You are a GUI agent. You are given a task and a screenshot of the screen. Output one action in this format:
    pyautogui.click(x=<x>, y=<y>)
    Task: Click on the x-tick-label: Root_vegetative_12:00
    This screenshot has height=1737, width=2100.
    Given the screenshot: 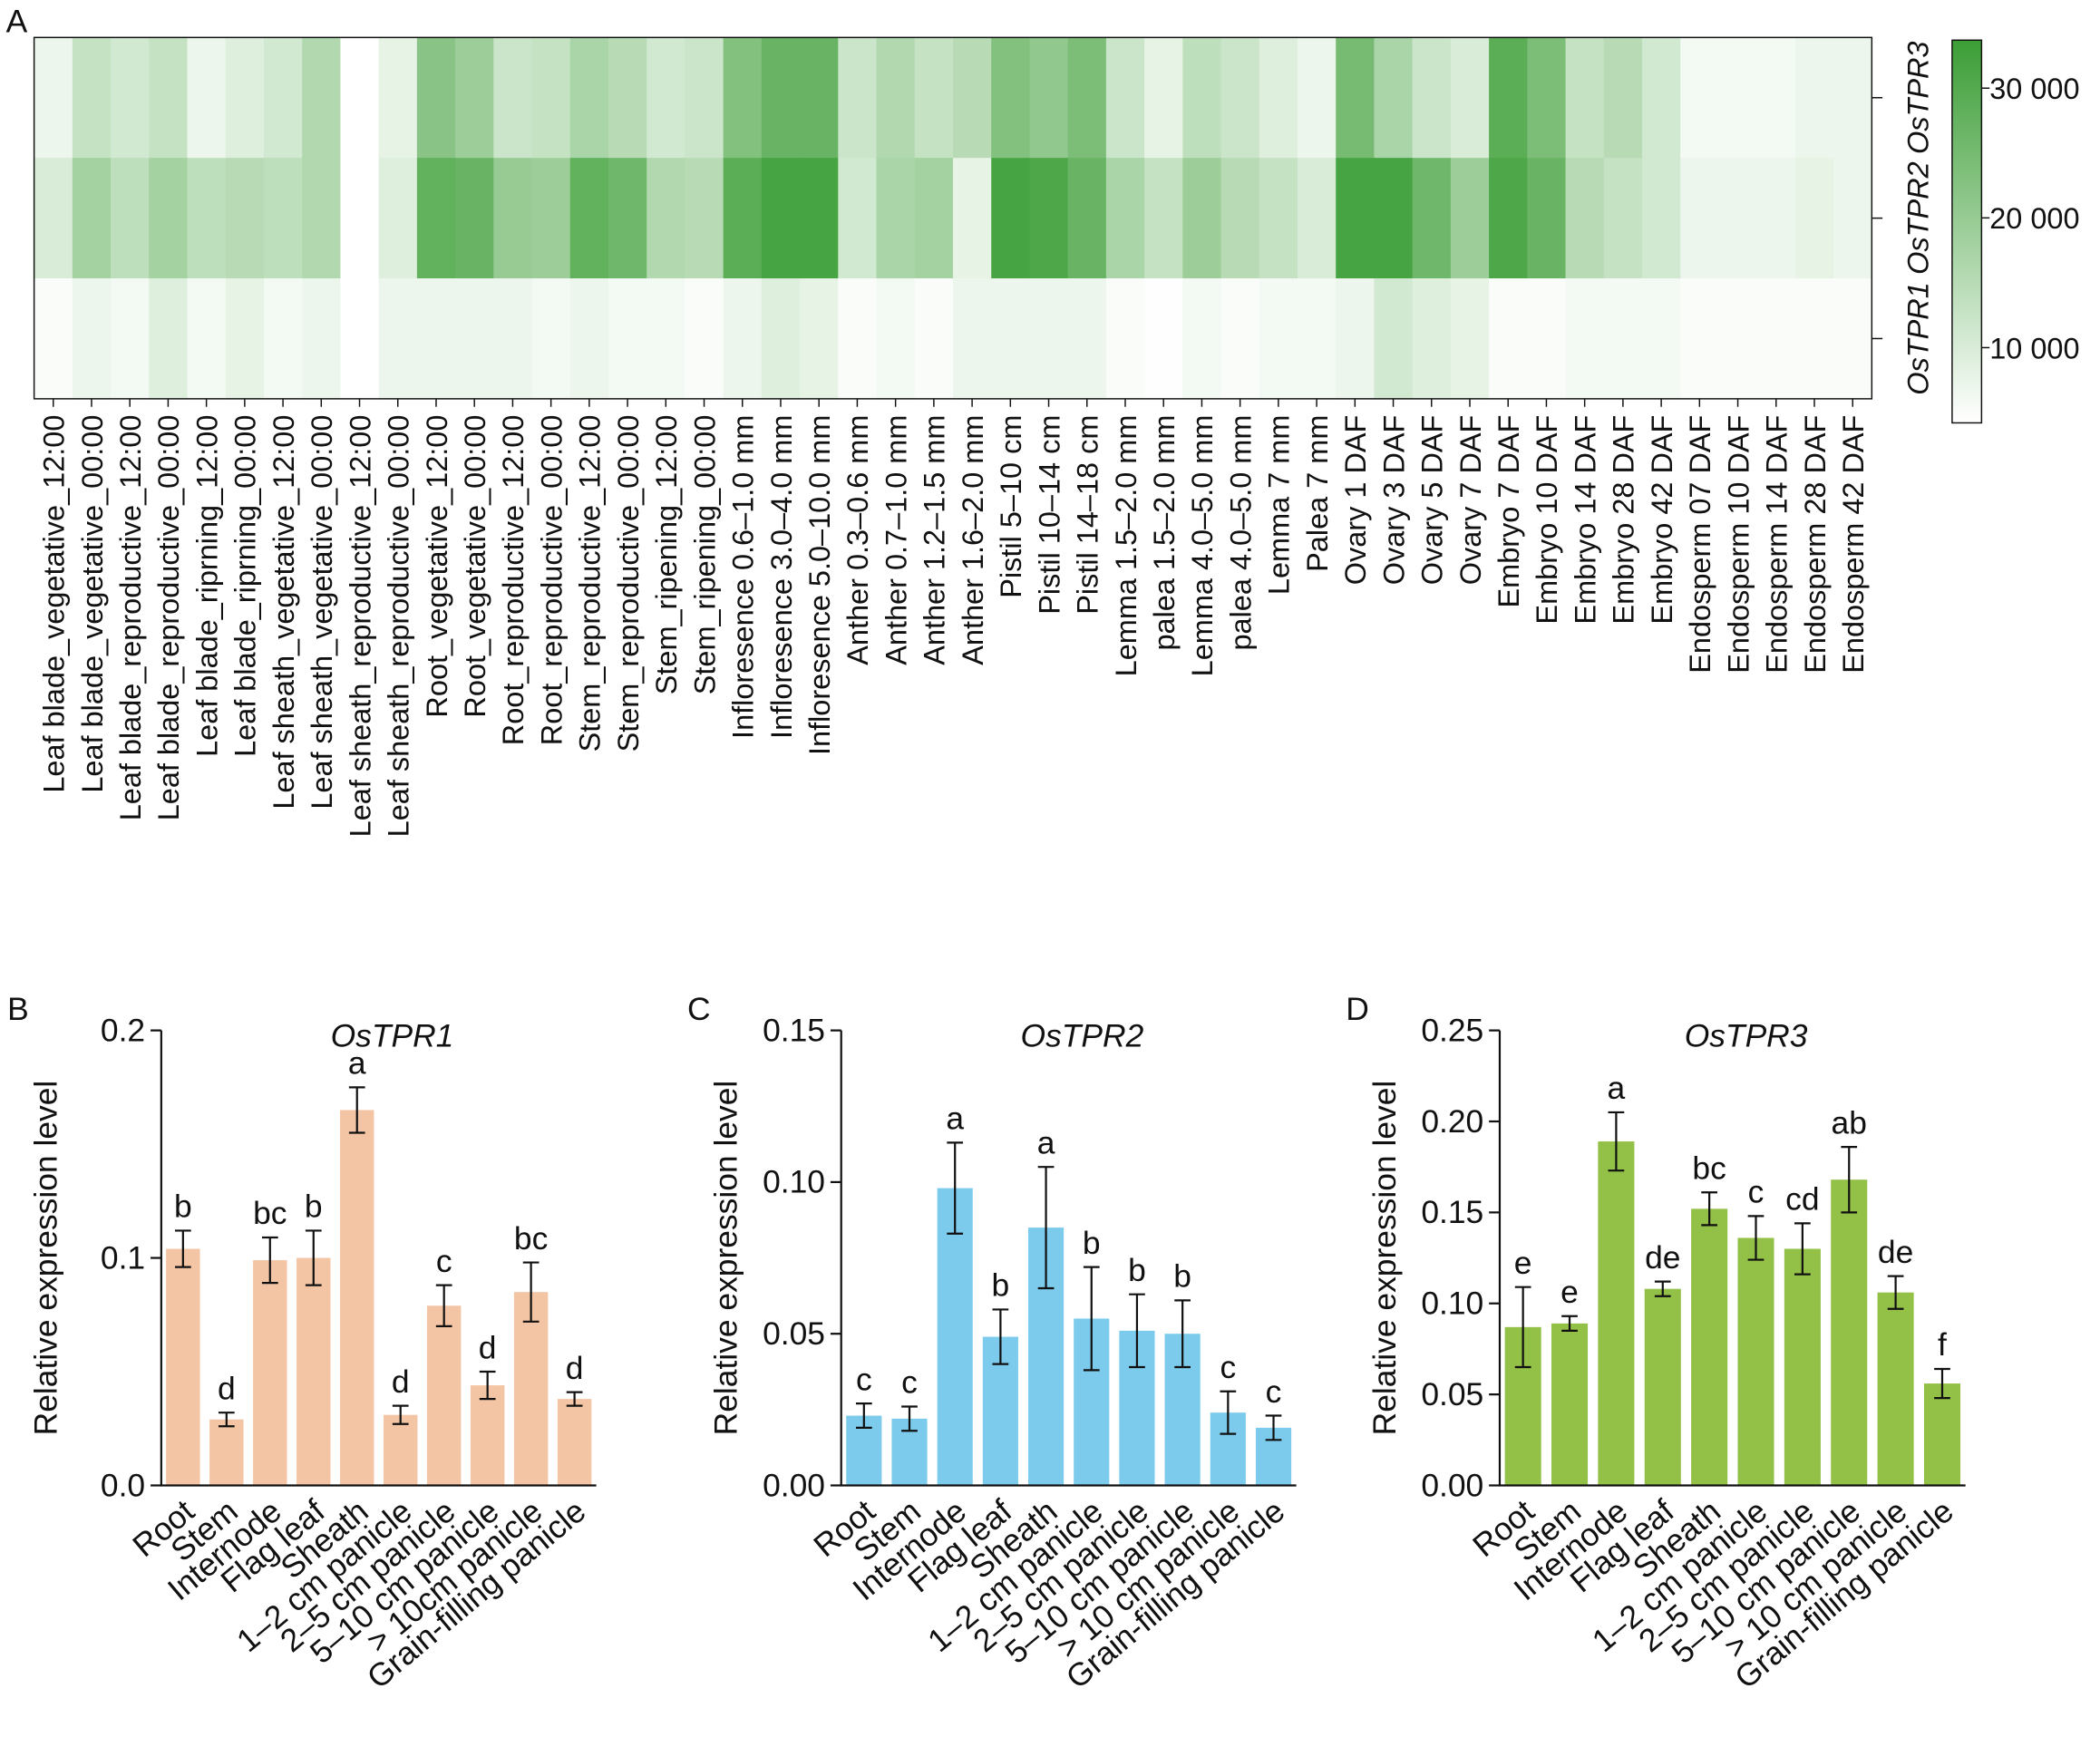 What is the action you would take?
    pyautogui.click(x=437, y=566)
    